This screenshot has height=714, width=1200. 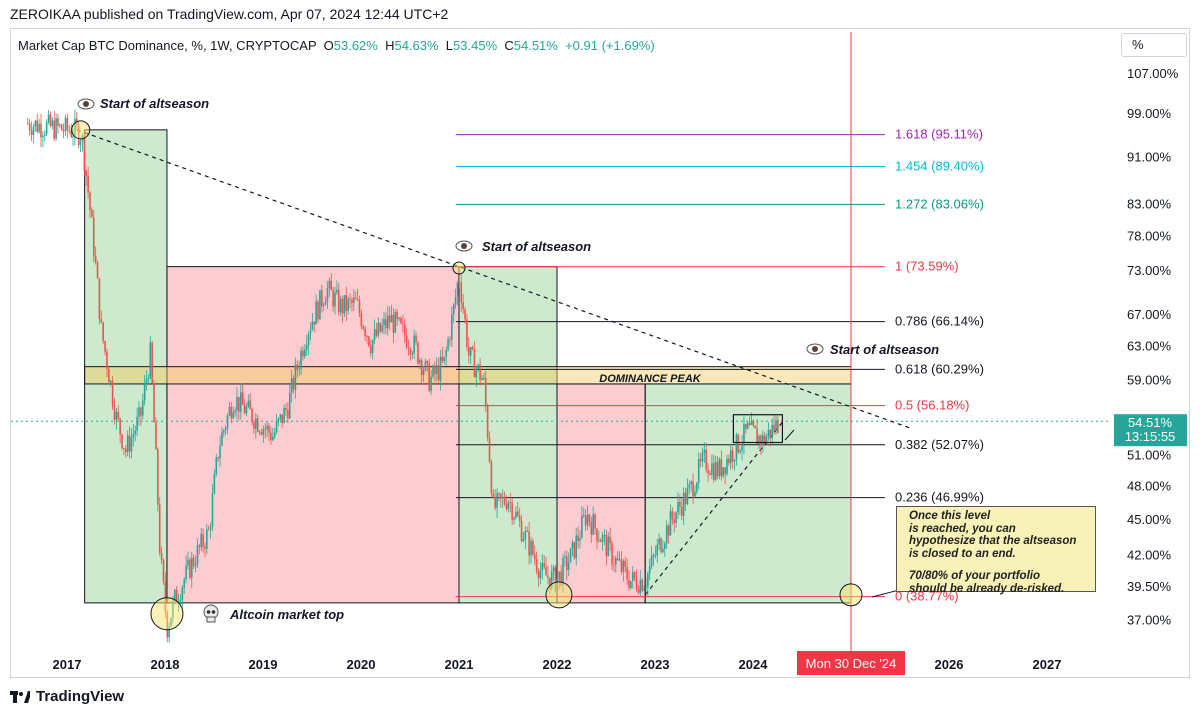 What do you see at coordinates (67, 664) in the screenshot?
I see `x-tick-label: 2017` at bounding box center [67, 664].